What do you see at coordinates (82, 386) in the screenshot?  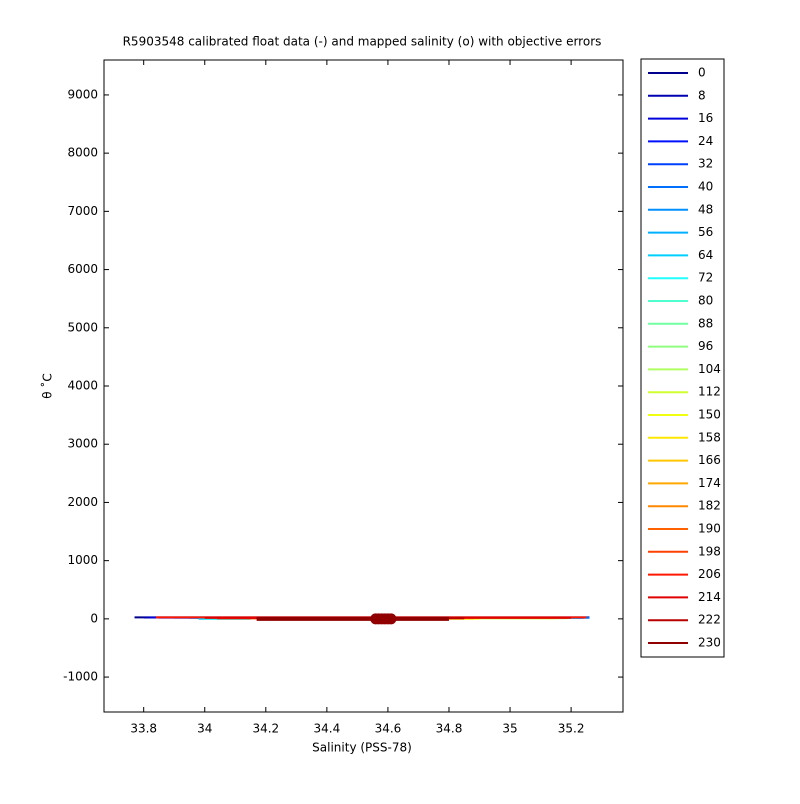 I see `y-tick-label: 4000` at bounding box center [82, 386].